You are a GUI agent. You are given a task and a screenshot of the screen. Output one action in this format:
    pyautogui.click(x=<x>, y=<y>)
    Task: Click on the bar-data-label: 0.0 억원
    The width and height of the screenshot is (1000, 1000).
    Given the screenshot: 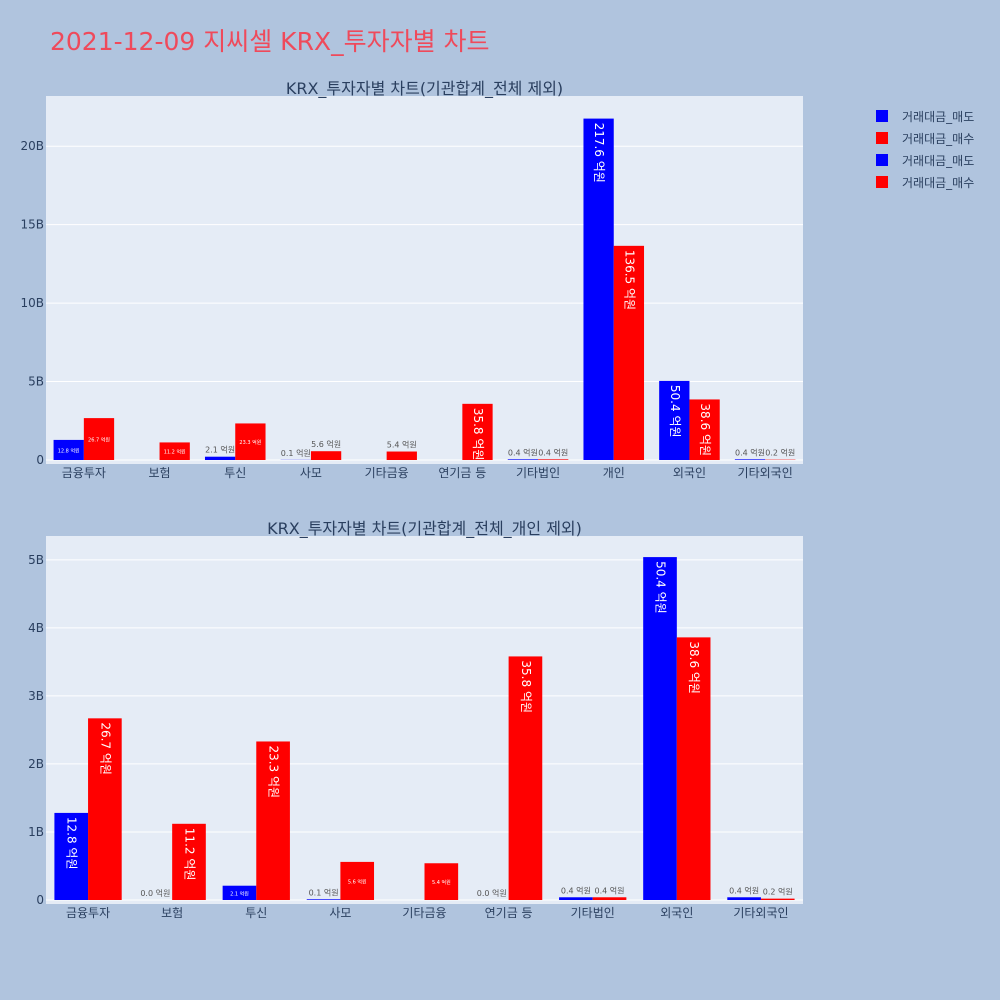 What is the action you would take?
    pyautogui.click(x=155, y=893)
    